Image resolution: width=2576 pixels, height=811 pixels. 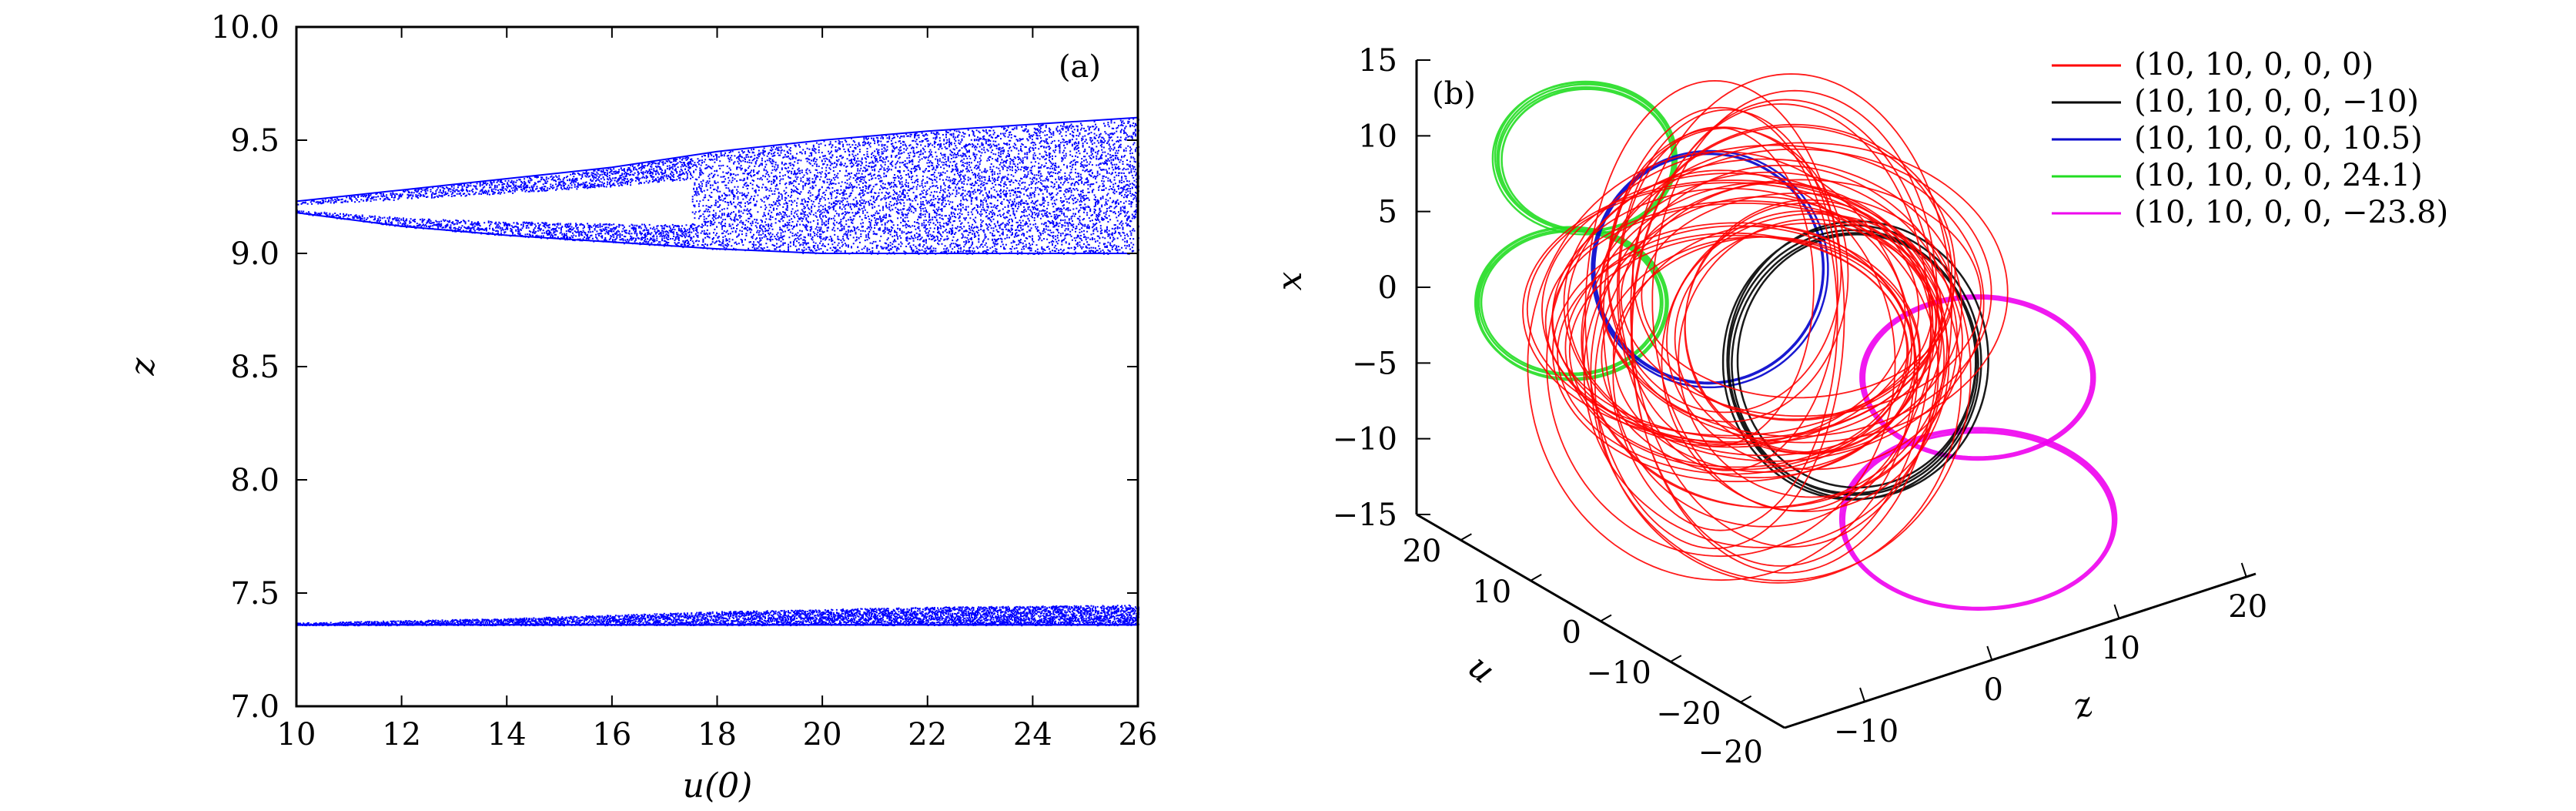 I want to click on y-tick-label: 9.0, so click(x=255, y=254).